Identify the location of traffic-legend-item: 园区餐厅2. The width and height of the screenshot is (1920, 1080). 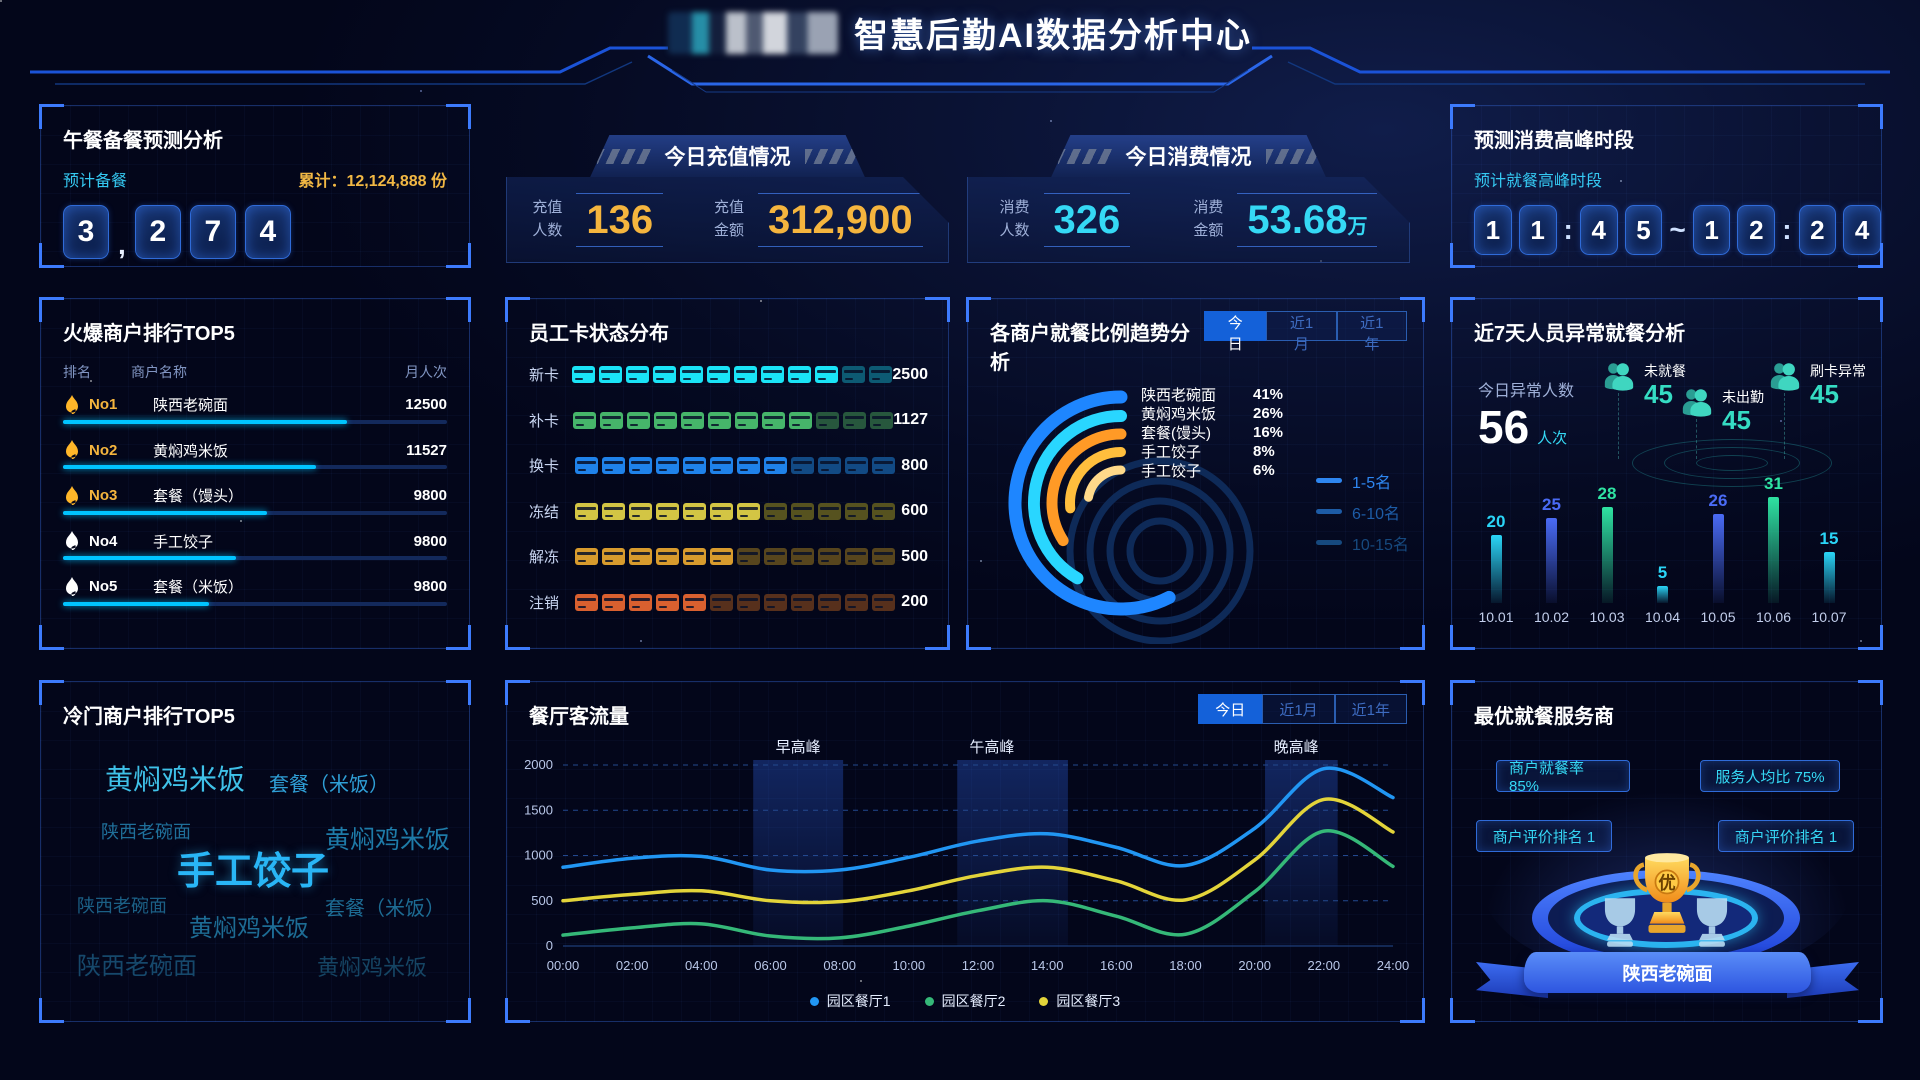
(964, 1001).